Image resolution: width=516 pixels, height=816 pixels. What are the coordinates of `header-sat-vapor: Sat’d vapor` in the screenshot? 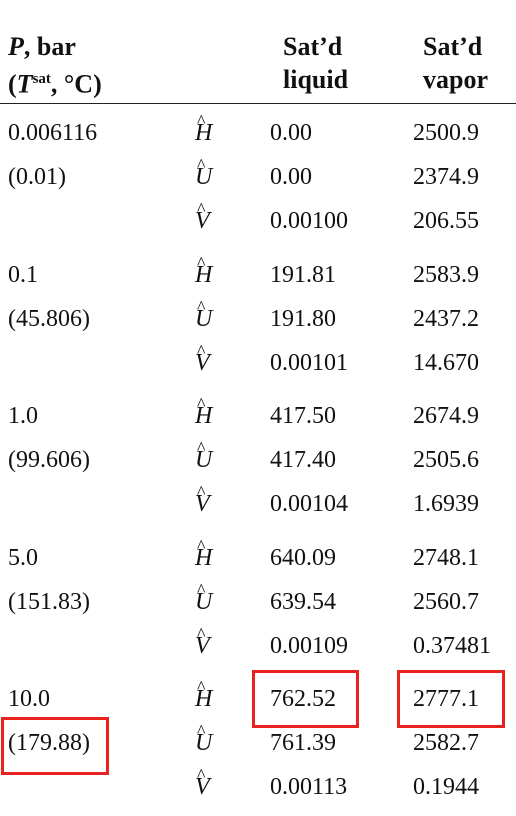 It's located at (455, 63).